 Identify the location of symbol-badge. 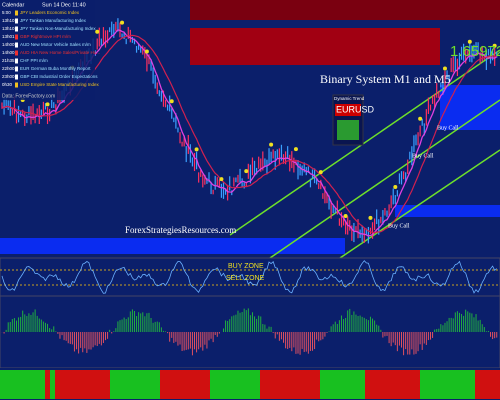
(348, 110).